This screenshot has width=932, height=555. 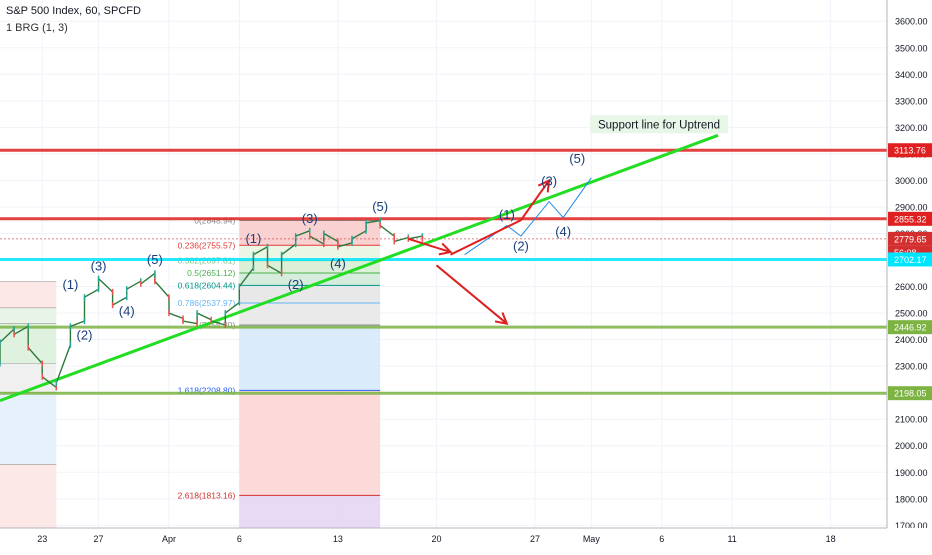 I want to click on price-tag-label: 2779.65, so click(x=910, y=239).